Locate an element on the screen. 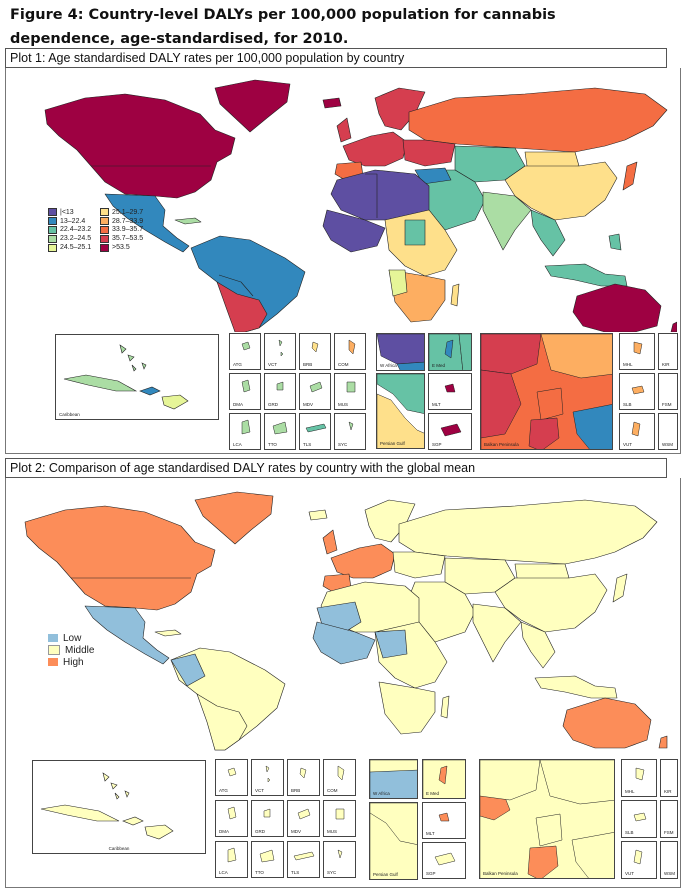 The image size is (683, 893). inset-mhl-2: MHL is located at coordinates (639, 778).